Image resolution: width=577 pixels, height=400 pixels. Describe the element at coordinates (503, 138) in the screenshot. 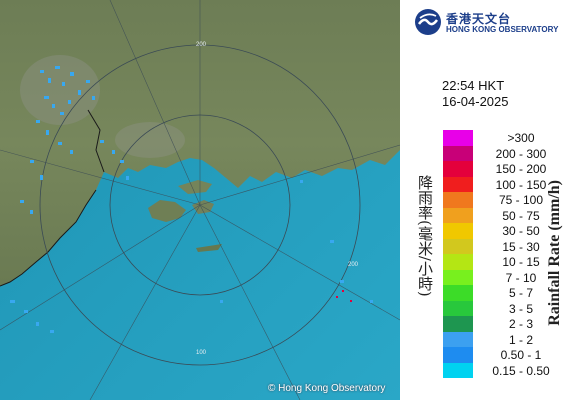

I see `legend-row: >300` at that location.